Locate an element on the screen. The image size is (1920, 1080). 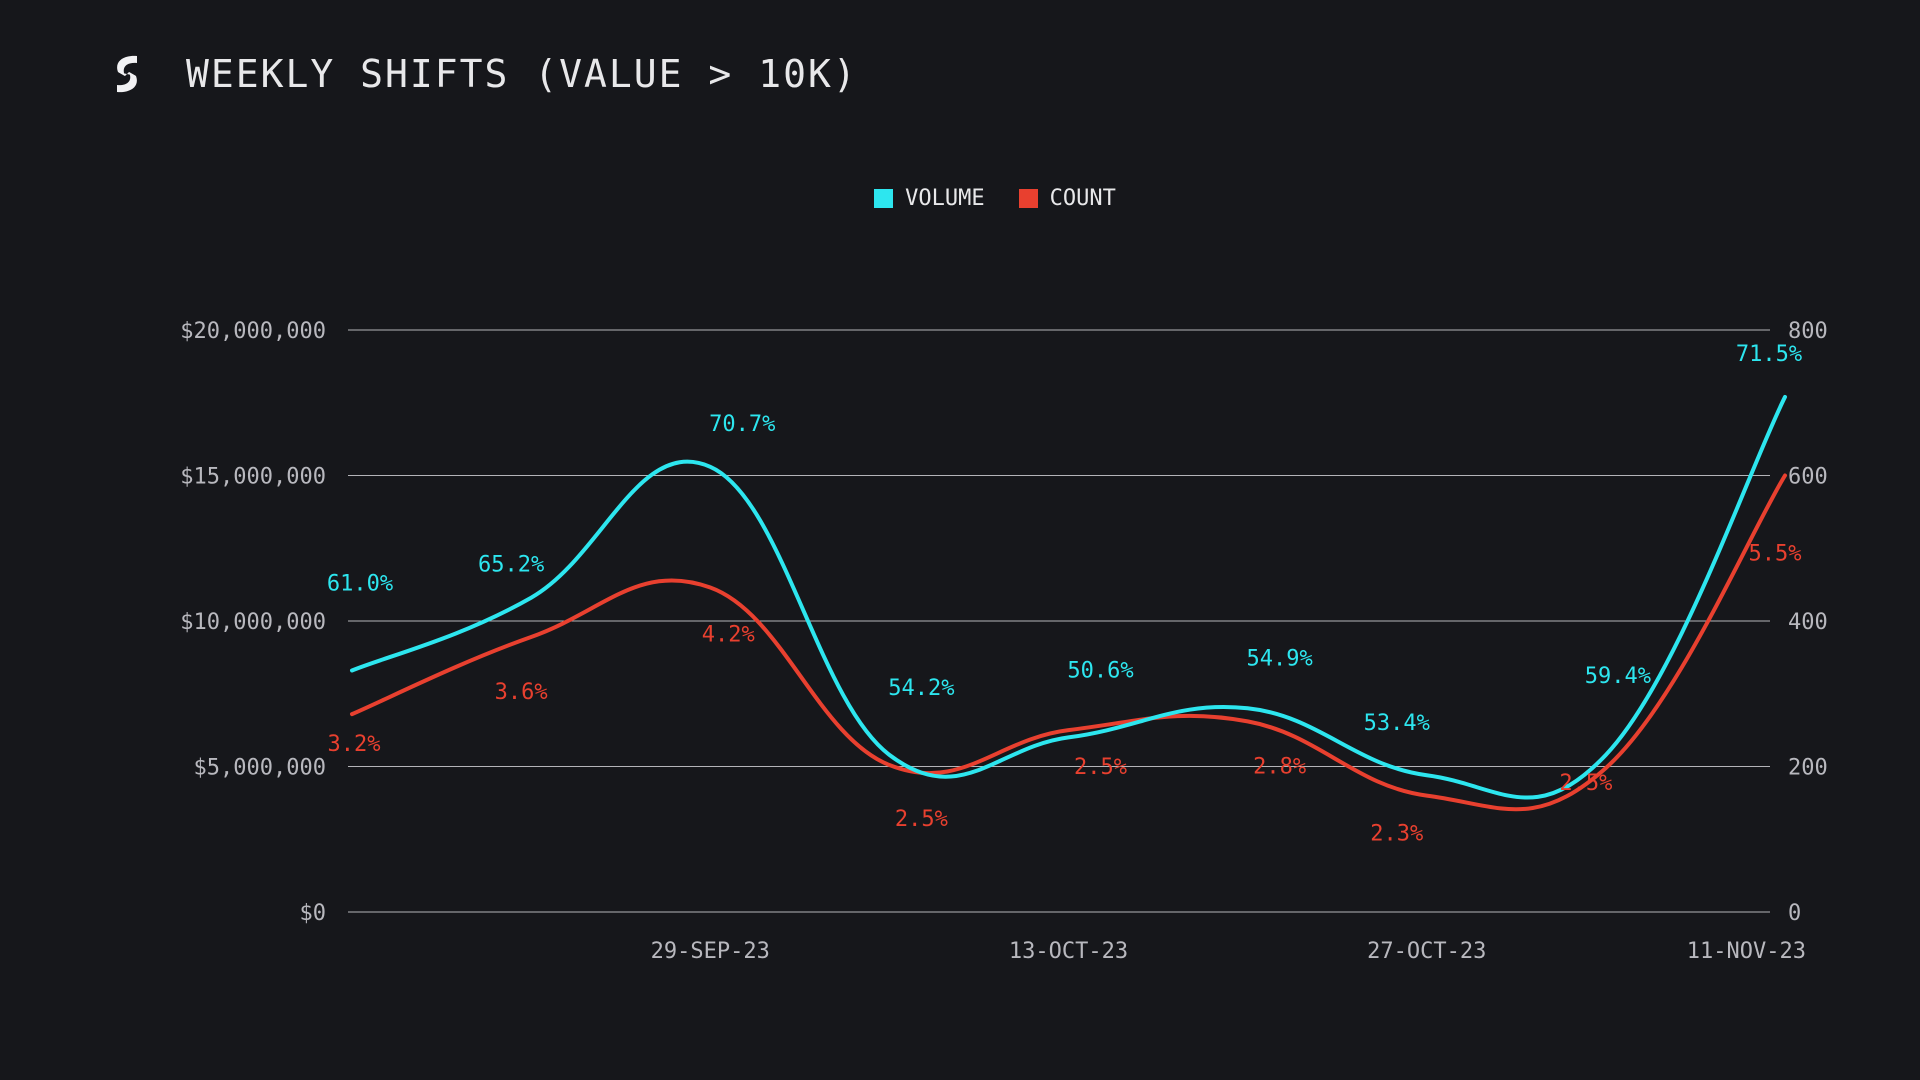
data-label-volume: 54.2% is located at coordinates (921, 688).